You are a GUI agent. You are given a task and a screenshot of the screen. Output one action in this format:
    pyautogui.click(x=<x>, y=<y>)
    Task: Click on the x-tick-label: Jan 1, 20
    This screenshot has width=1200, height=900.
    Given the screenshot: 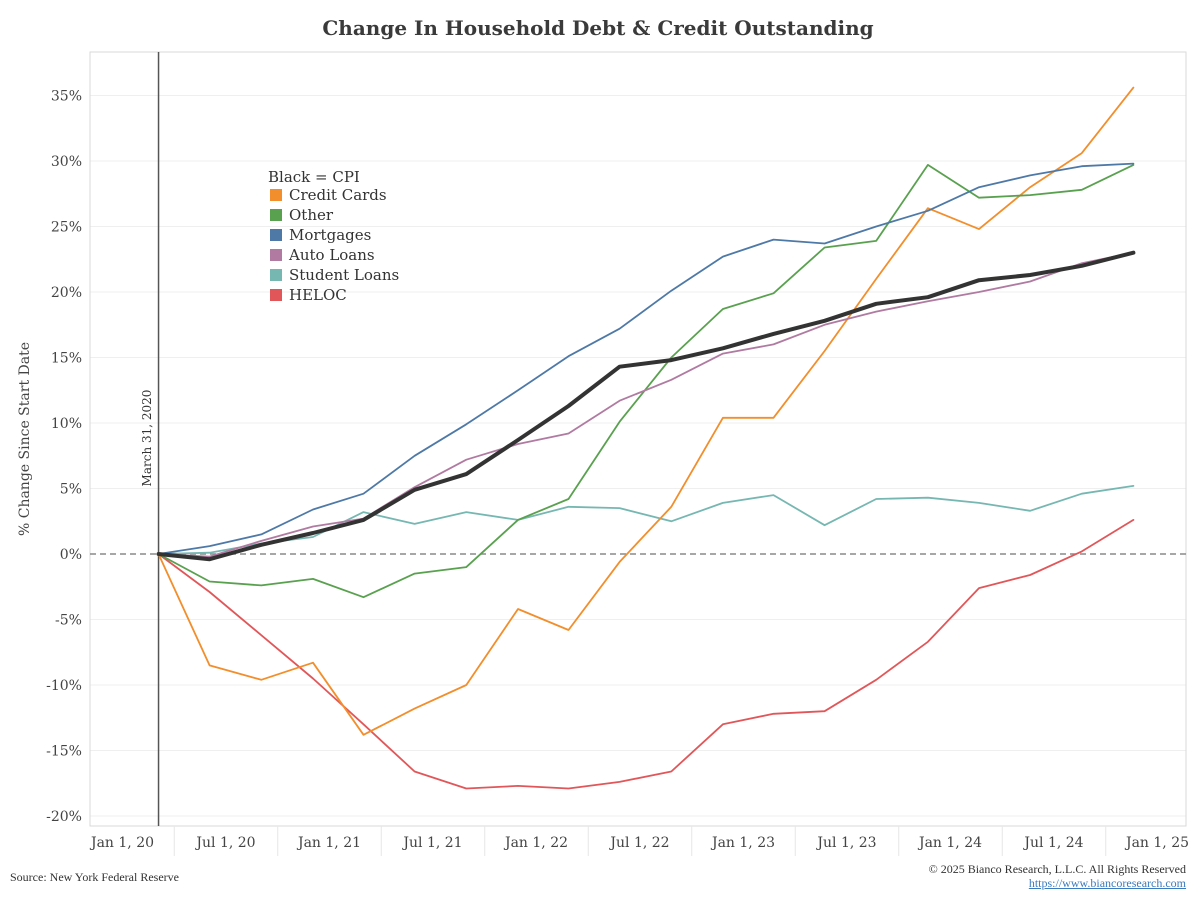 What is the action you would take?
    pyautogui.click(x=121, y=843)
    